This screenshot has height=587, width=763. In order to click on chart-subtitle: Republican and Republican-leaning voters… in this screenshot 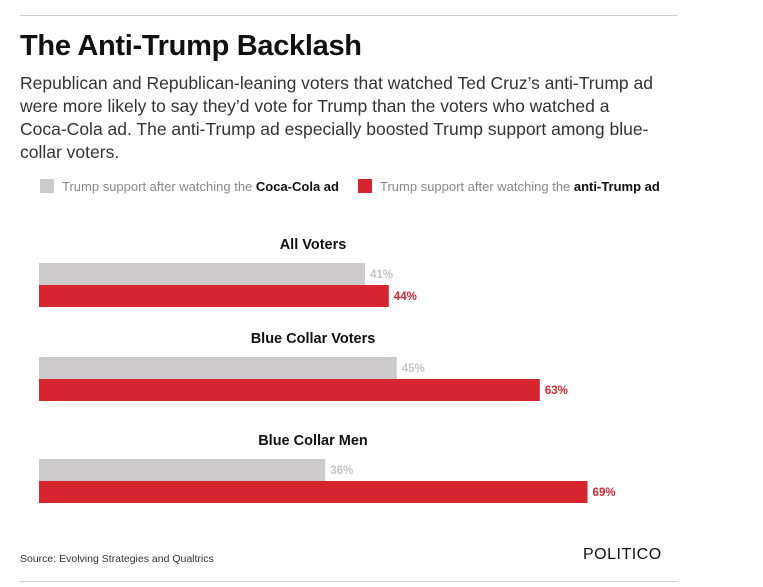, I will do `click(336, 117)`.